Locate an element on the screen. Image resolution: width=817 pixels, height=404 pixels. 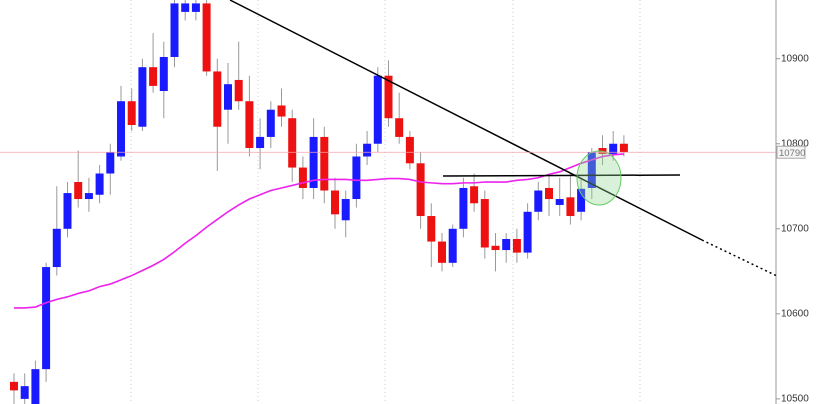
highlight-circle is located at coordinates (599, 178).